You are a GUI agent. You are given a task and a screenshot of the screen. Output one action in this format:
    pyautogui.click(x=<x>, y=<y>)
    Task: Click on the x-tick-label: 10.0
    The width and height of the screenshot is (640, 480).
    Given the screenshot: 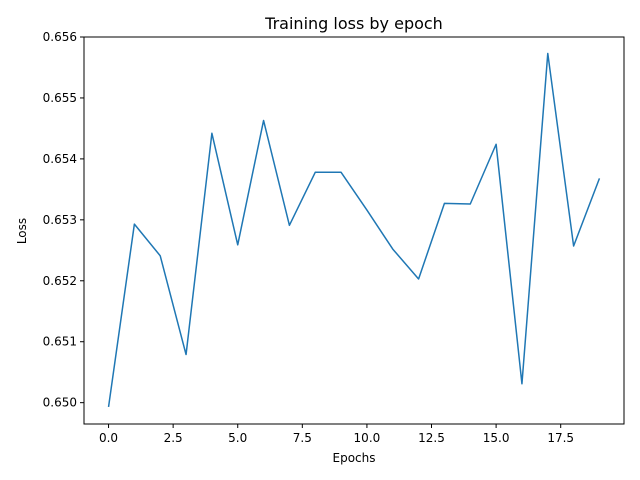 What is the action you would take?
    pyautogui.click(x=367, y=438)
    